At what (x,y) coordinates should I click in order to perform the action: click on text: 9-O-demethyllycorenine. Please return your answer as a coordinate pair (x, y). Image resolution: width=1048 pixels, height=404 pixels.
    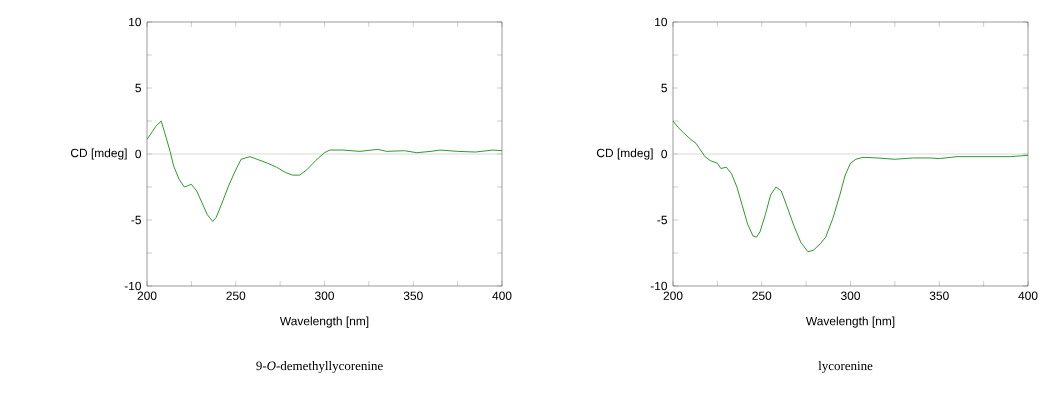
    Looking at the image, I should click on (319, 367).